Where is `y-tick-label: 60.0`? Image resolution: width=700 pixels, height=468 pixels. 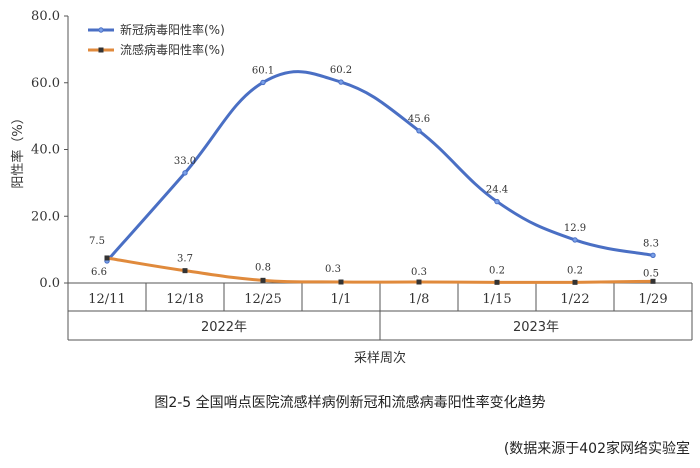
y-tick-label: 60.0 is located at coordinates (45, 83).